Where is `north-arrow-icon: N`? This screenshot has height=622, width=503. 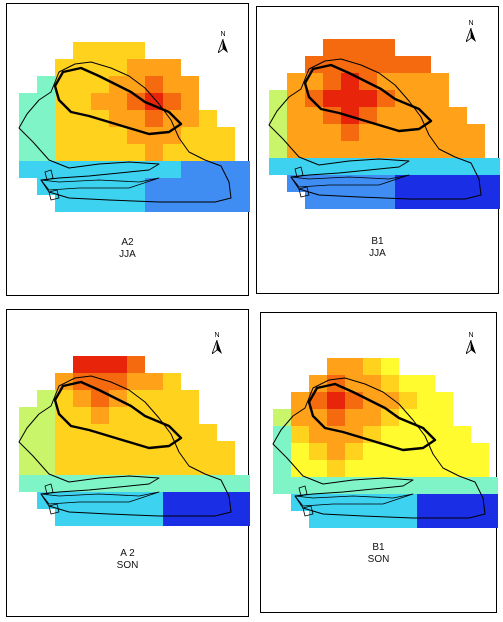 north-arrow-icon: N is located at coordinates (223, 42).